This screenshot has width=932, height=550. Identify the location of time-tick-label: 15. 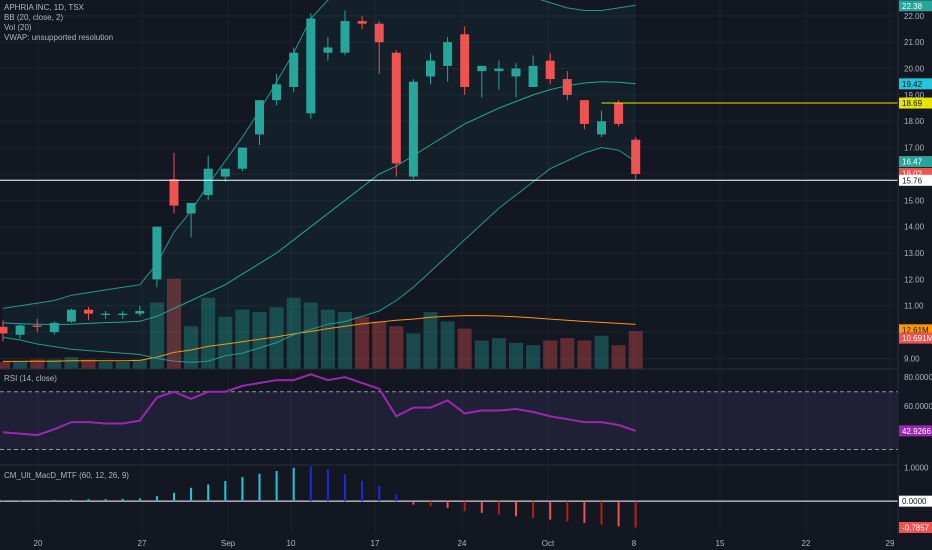
(720, 543).